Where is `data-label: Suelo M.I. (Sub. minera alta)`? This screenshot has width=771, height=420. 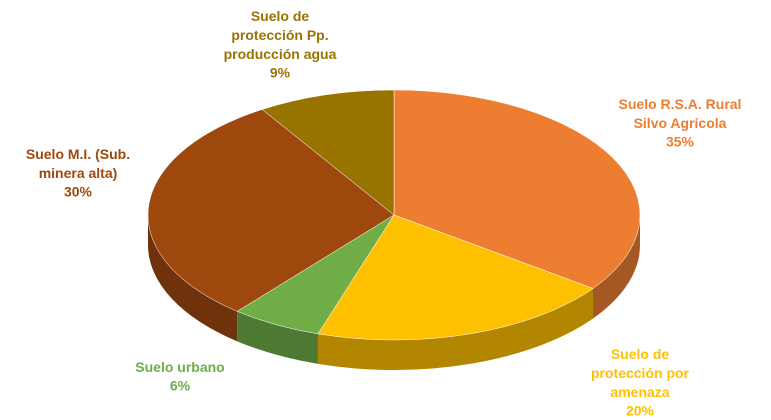
data-label: Suelo M.I. (Sub. minera alta) is located at coordinates (78, 163).